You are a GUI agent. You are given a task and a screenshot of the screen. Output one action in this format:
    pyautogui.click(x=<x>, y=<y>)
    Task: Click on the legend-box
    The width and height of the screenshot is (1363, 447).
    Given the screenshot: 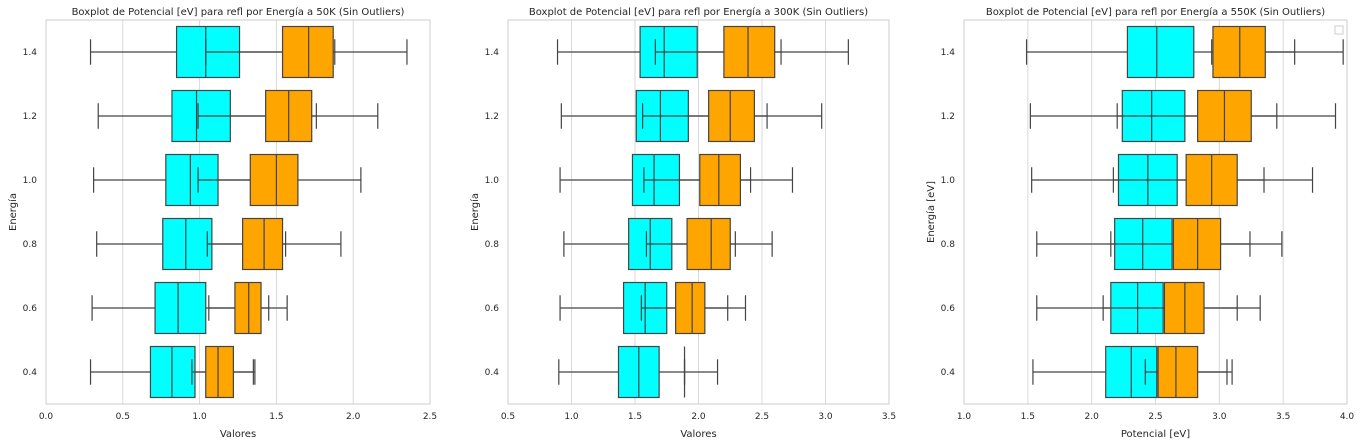 What is the action you would take?
    pyautogui.click(x=1339, y=30)
    